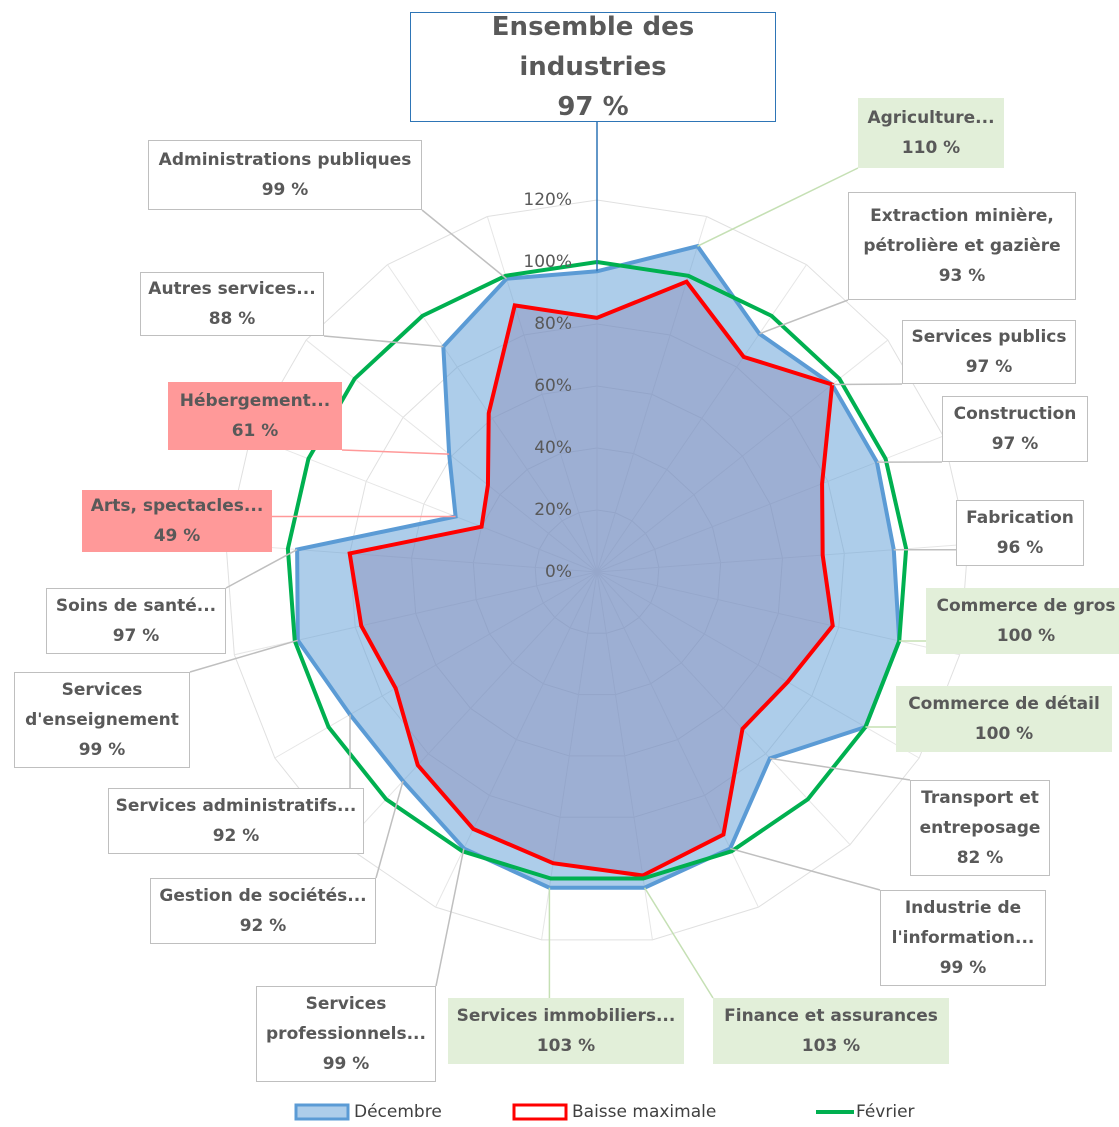 The width and height of the screenshot is (1119, 1127). I want to click on data-label: Industrie de l'information... 99 %, so click(963, 938).